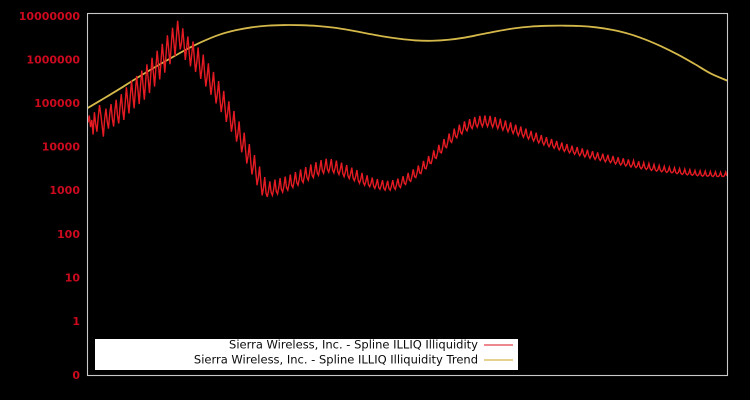 The width and height of the screenshot is (750, 400). Describe the element at coordinates (76, 375) in the screenshot. I see `y-axis-tick-label: 0` at that location.